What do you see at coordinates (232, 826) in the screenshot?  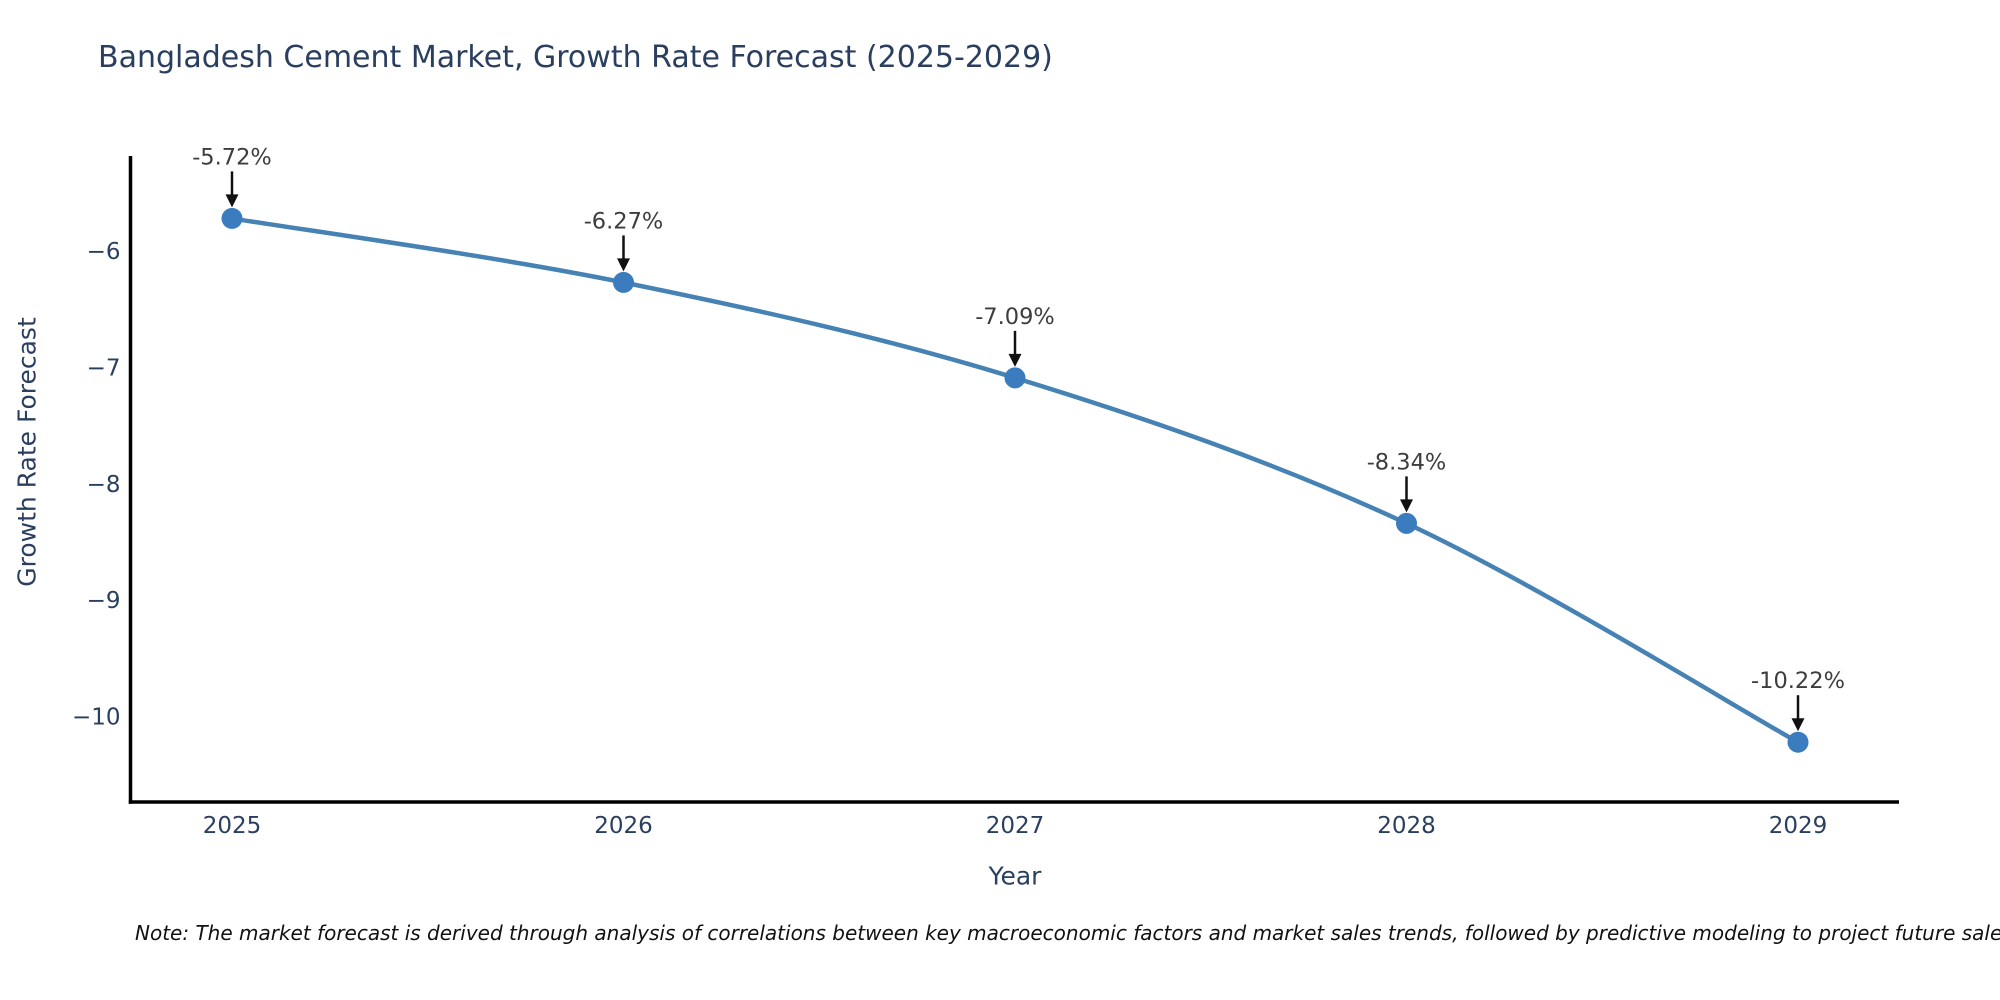 I see `x-tick-label: 2025` at bounding box center [232, 826].